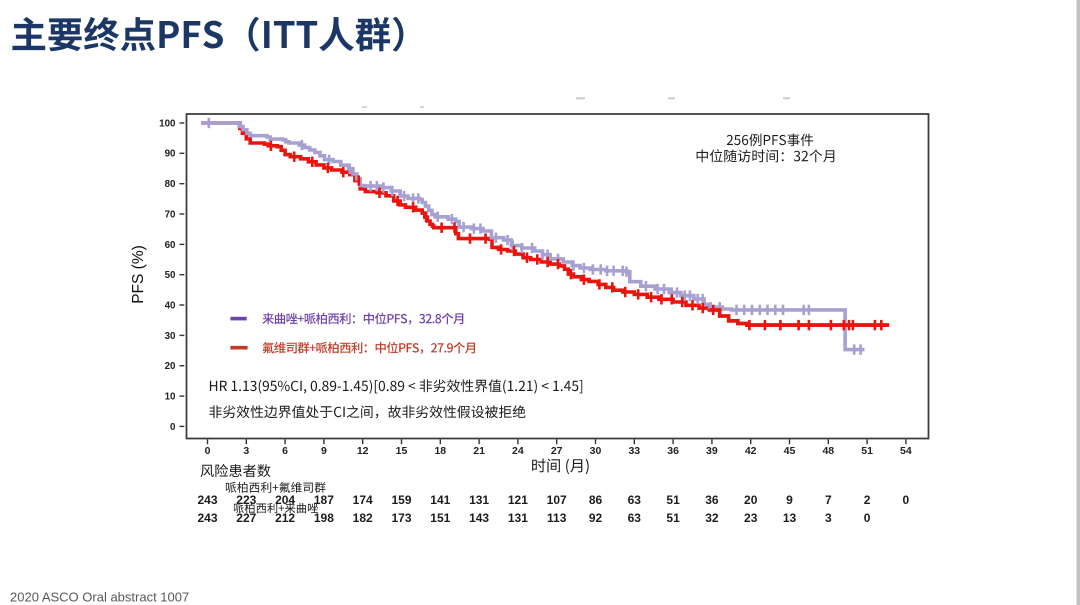 The width and height of the screenshot is (1080, 605). Describe the element at coordinates (440, 500) in the screenshot. I see `svg-text: 141` at that location.